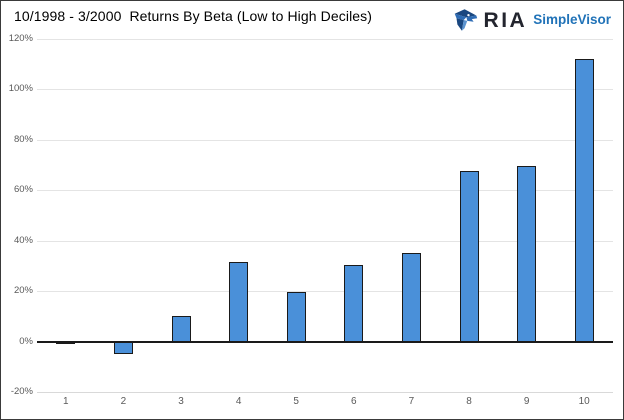  Describe the element at coordinates (526, 401) in the screenshot. I see `x-axis-tick-label: 9` at that location.